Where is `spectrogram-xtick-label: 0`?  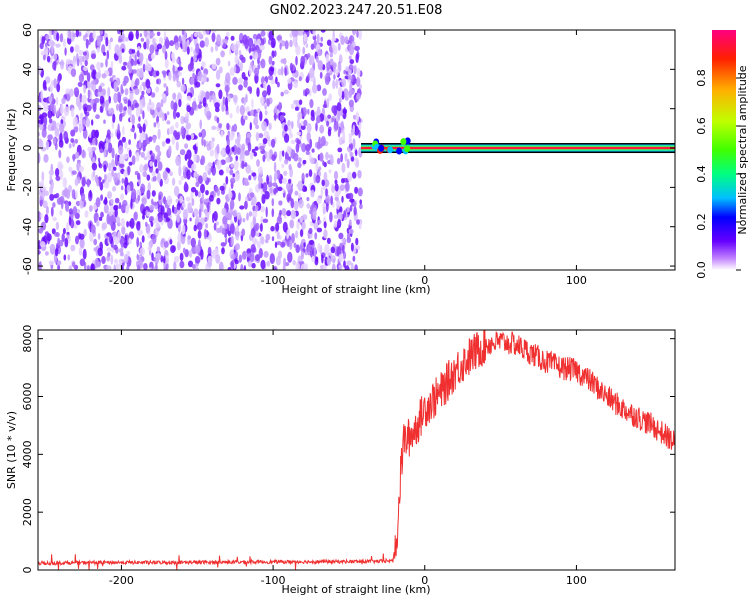 spectrogram-xtick-label: 0 is located at coordinates (424, 280).